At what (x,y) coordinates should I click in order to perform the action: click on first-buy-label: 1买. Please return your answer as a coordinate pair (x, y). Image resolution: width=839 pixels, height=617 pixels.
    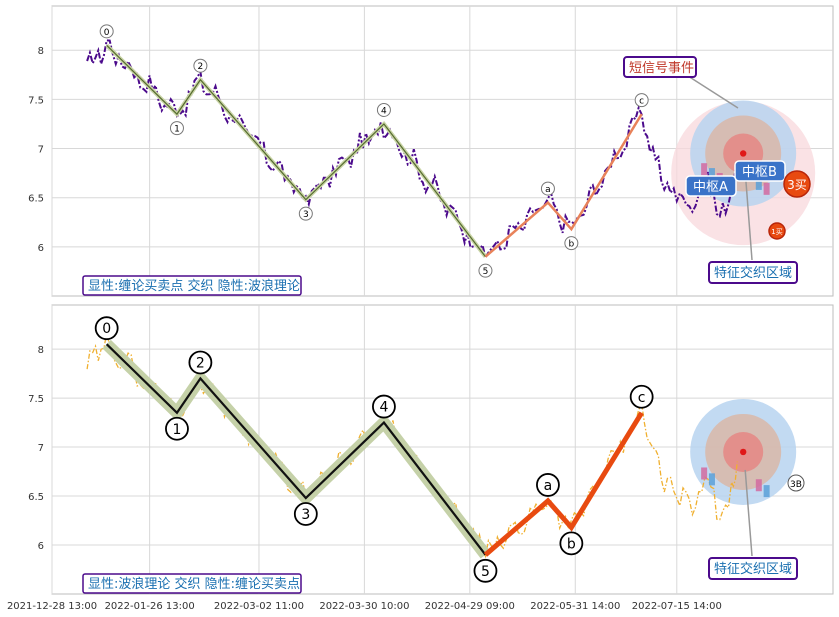
    Looking at the image, I should click on (776, 232).